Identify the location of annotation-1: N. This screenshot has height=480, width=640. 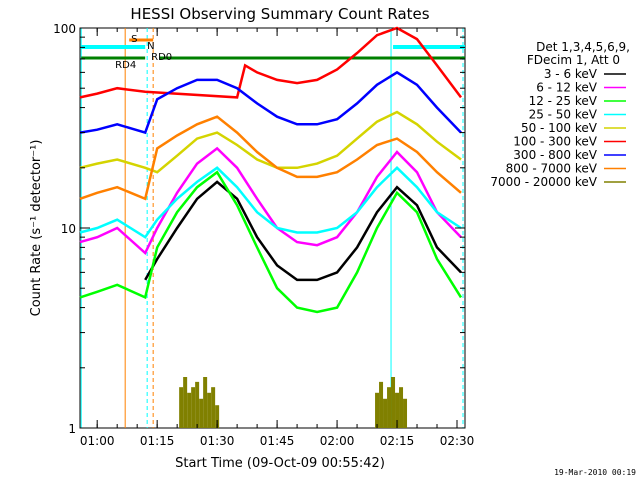
(150, 46).